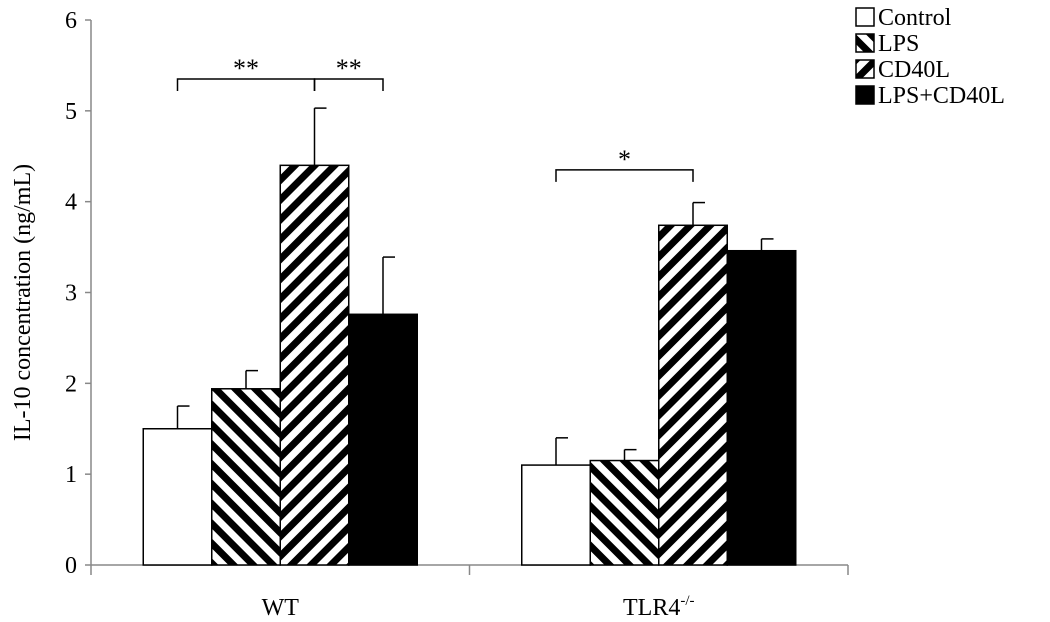  What do you see at coordinates (914, 70) in the screenshot?
I see `legend-label: CD40L` at bounding box center [914, 70].